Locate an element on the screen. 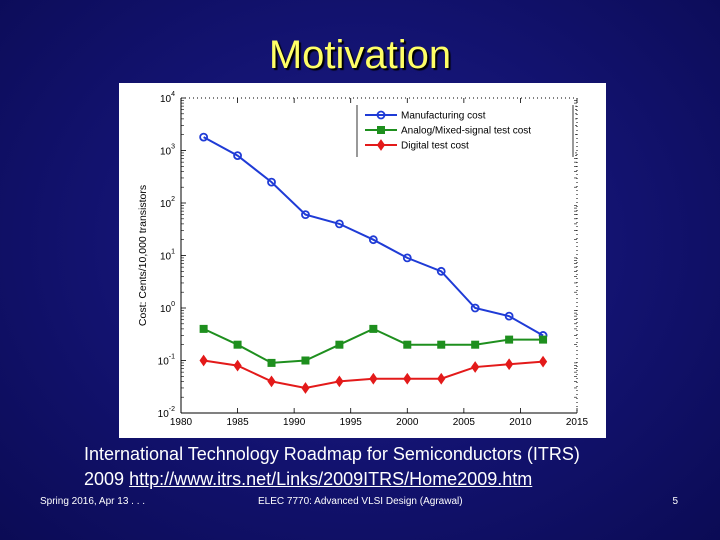  legend-marker-circle is located at coordinates (381, 115).